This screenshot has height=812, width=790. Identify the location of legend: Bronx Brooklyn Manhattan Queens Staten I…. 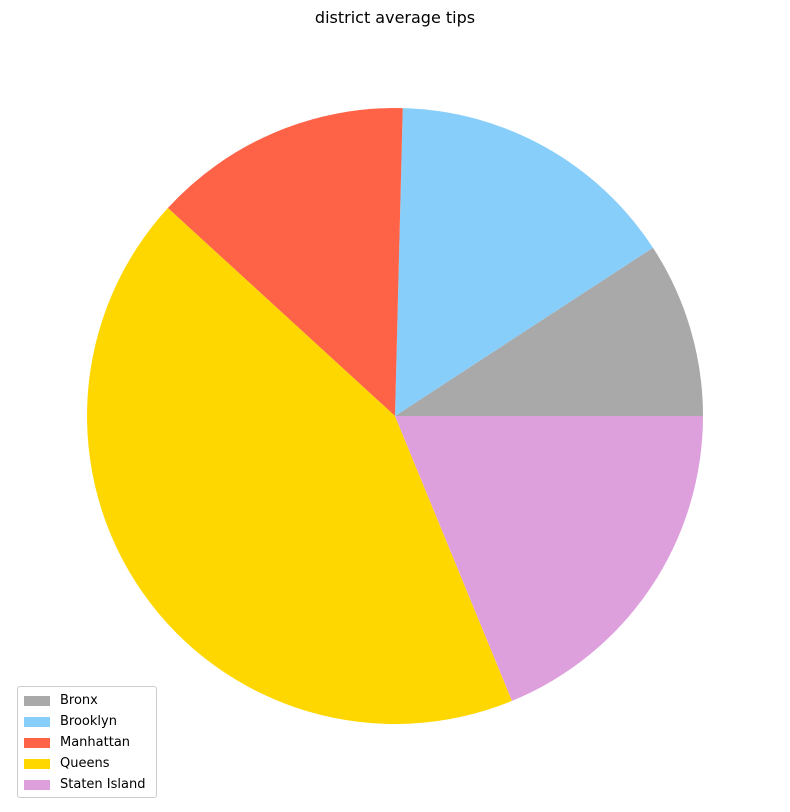
(87, 742).